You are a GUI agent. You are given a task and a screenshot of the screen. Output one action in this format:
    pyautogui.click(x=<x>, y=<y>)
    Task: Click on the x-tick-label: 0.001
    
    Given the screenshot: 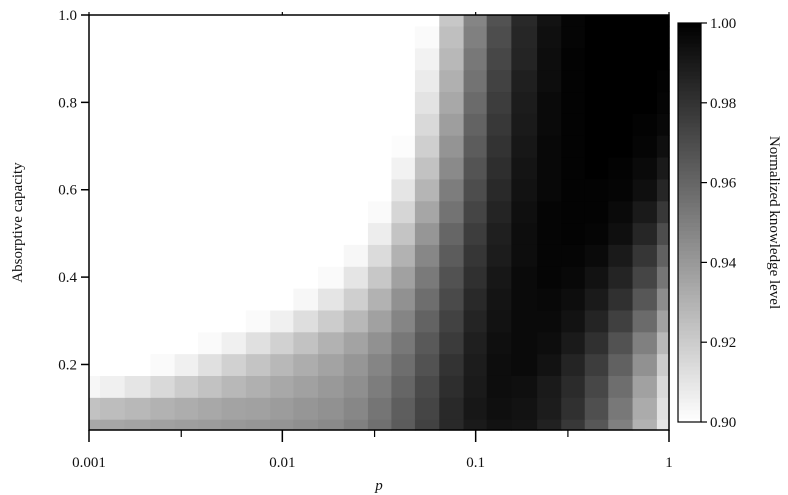 What is the action you would take?
    pyautogui.click(x=89, y=463)
    